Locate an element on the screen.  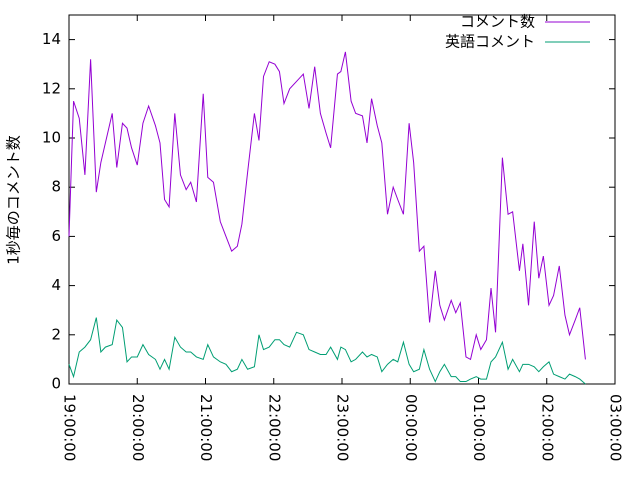
x-tick-label: 00:00:00 is located at coordinates (411, 427).